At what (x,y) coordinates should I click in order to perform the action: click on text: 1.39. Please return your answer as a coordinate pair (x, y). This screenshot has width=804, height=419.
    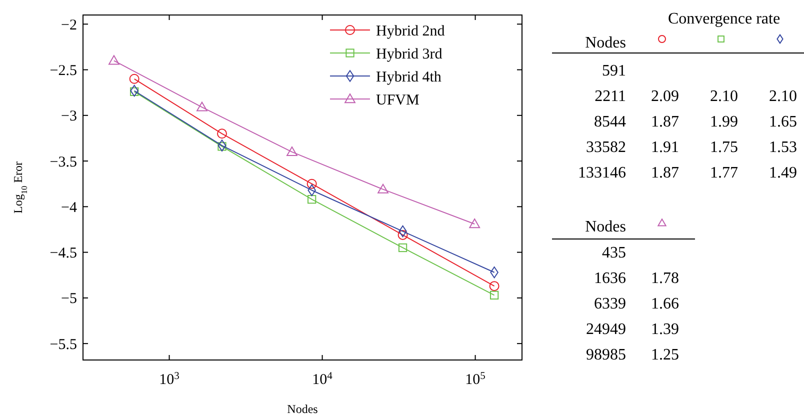
    Looking at the image, I should click on (665, 329).